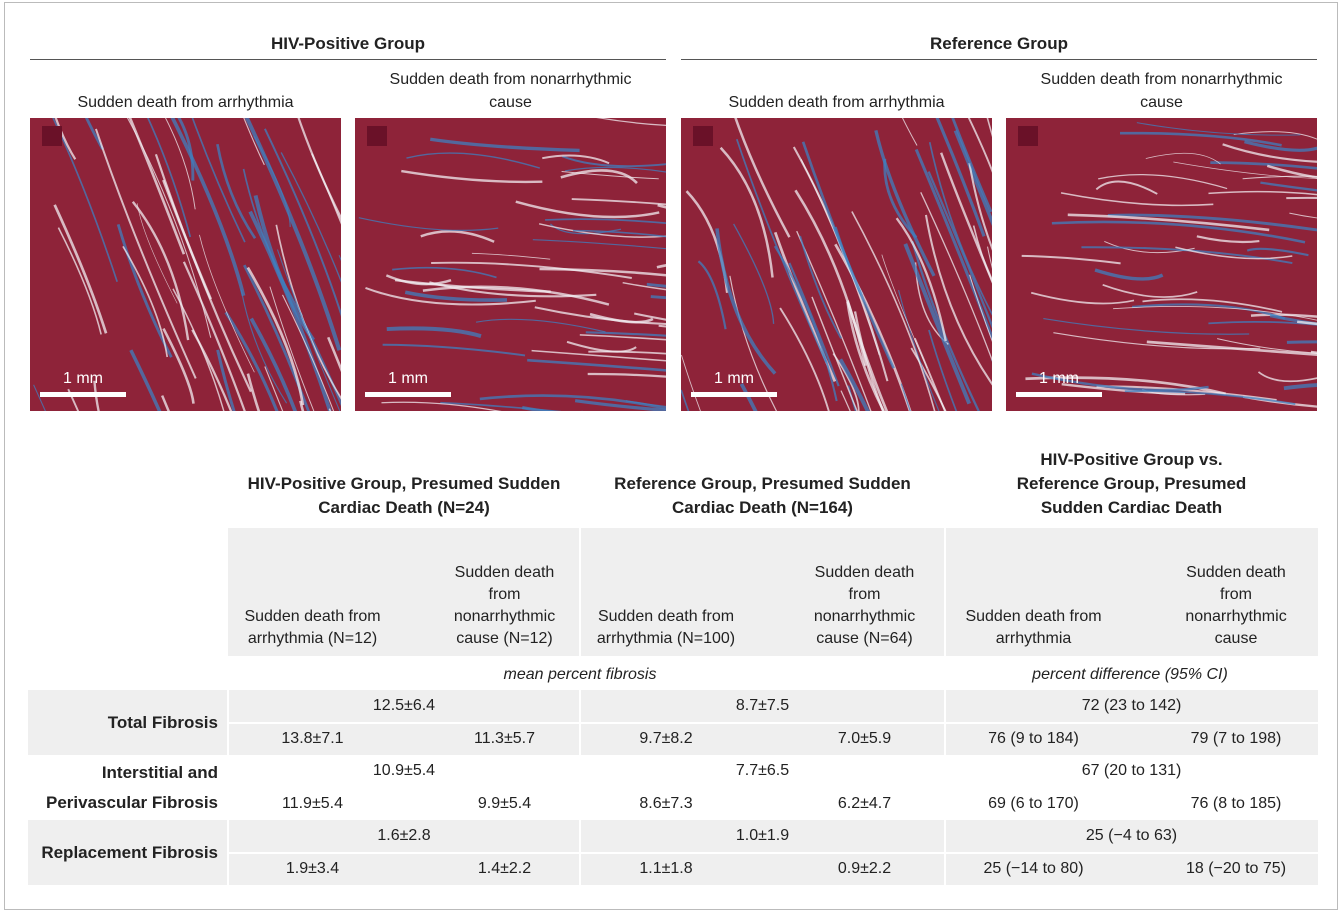 This screenshot has width=1342, height=914. What do you see at coordinates (1236, 605) in the screenshot?
I see `column-header: Sudden death from nonarrhythmic cause` at bounding box center [1236, 605].